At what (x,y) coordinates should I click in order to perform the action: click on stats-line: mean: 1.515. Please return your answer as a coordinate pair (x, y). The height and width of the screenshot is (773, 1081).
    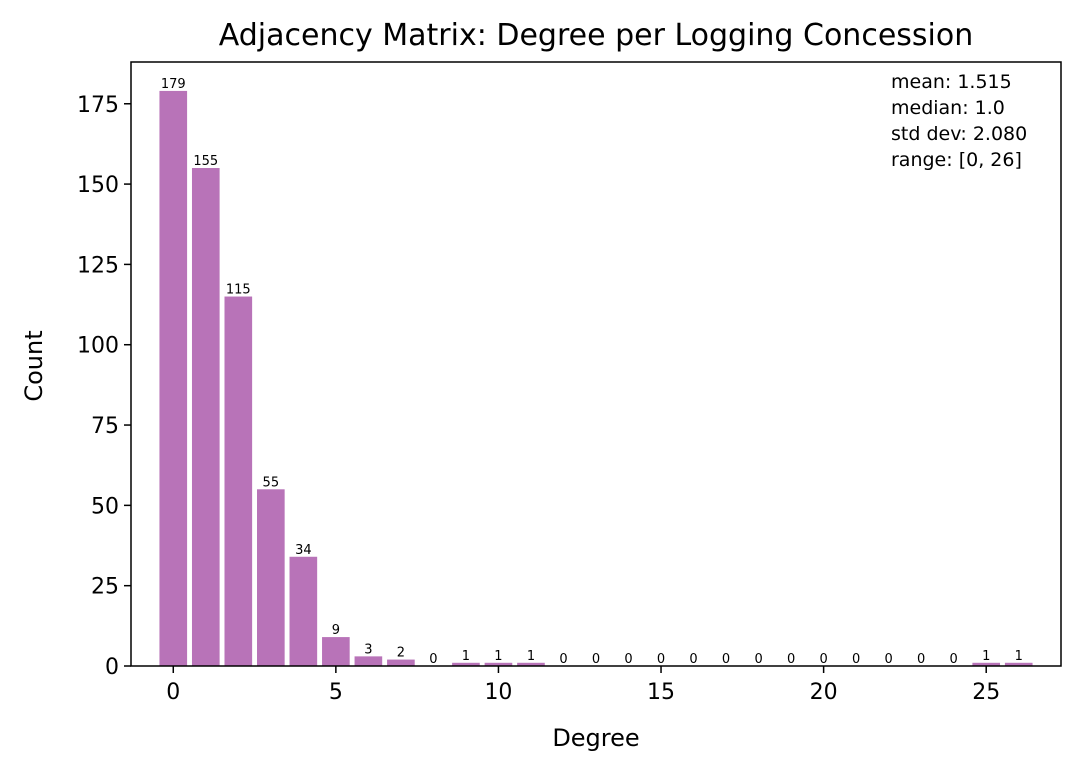
    Looking at the image, I should click on (951, 82).